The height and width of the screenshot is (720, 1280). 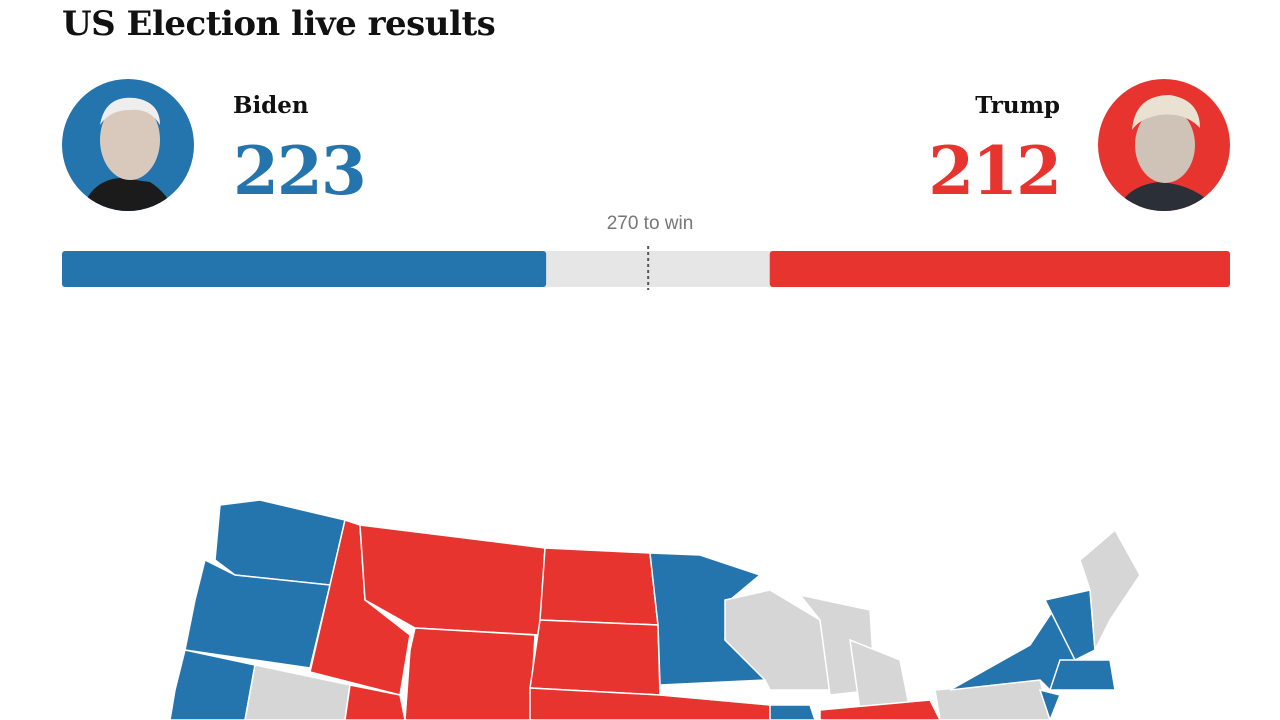 What do you see at coordinates (995, 171) in the screenshot?
I see `candidate-votes: 212` at bounding box center [995, 171].